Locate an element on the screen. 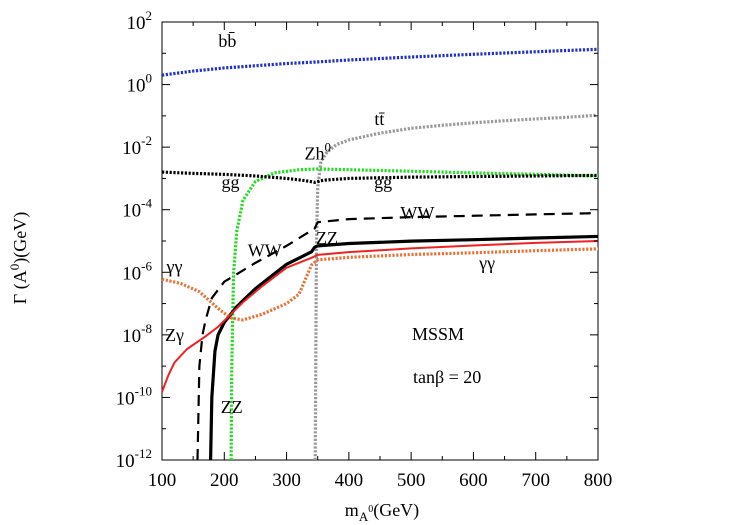 The height and width of the screenshot is (525, 750). series-line-γγ is located at coordinates (380, 284).